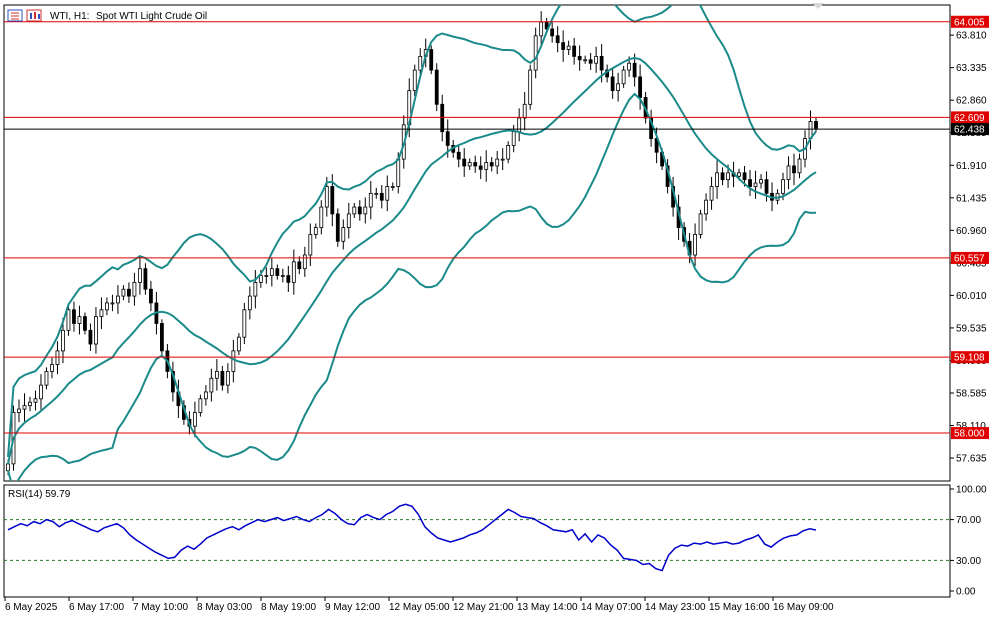  What do you see at coordinates (968, 561) in the screenshot?
I see `rsi-tick-label: 30.00` at bounding box center [968, 561].